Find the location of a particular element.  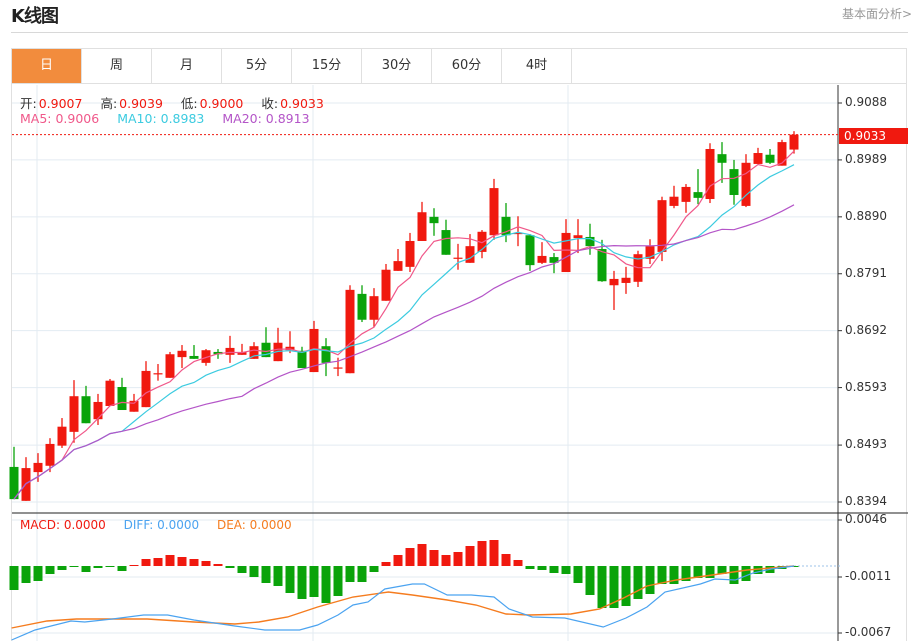

diff-line is located at coordinates (403, 603).